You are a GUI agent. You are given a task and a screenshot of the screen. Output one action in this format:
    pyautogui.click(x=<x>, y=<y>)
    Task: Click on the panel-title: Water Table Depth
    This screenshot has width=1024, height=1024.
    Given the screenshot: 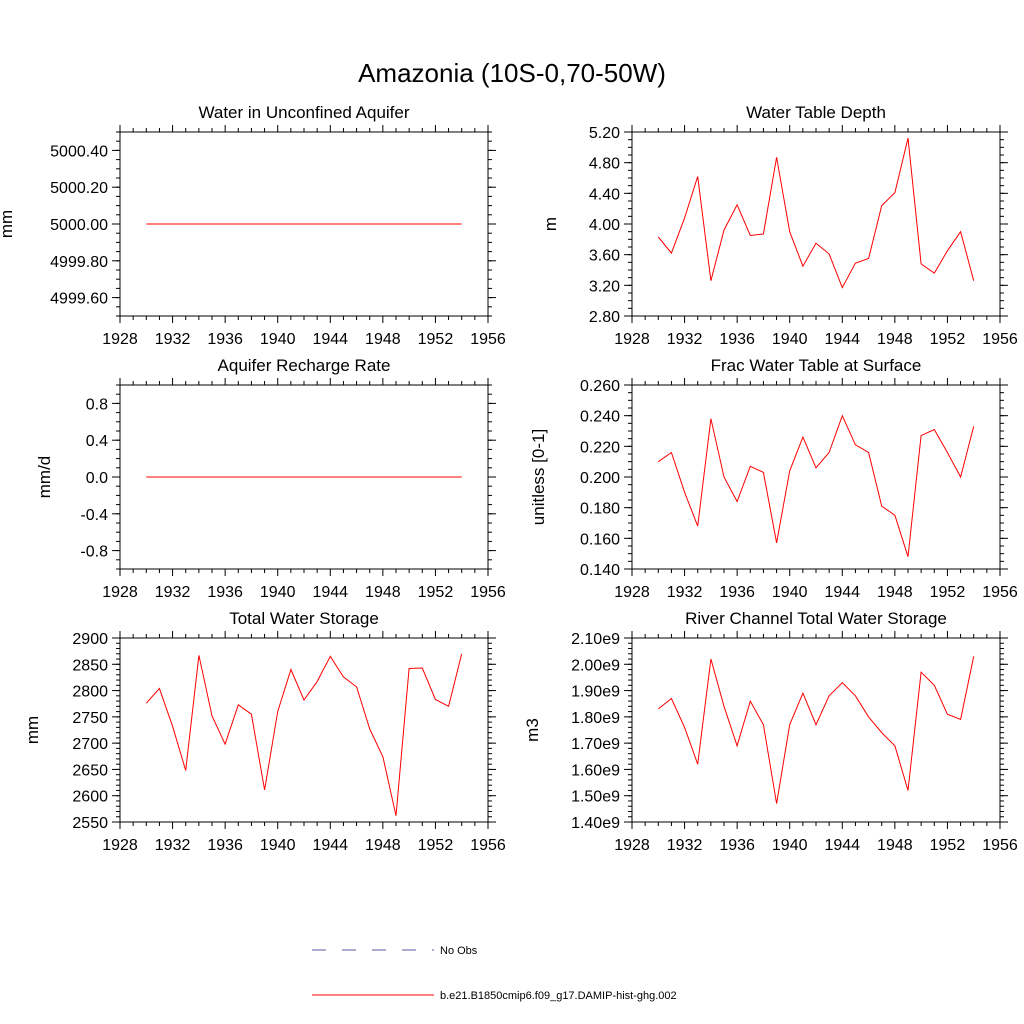 What is the action you would take?
    pyautogui.click(x=816, y=112)
    